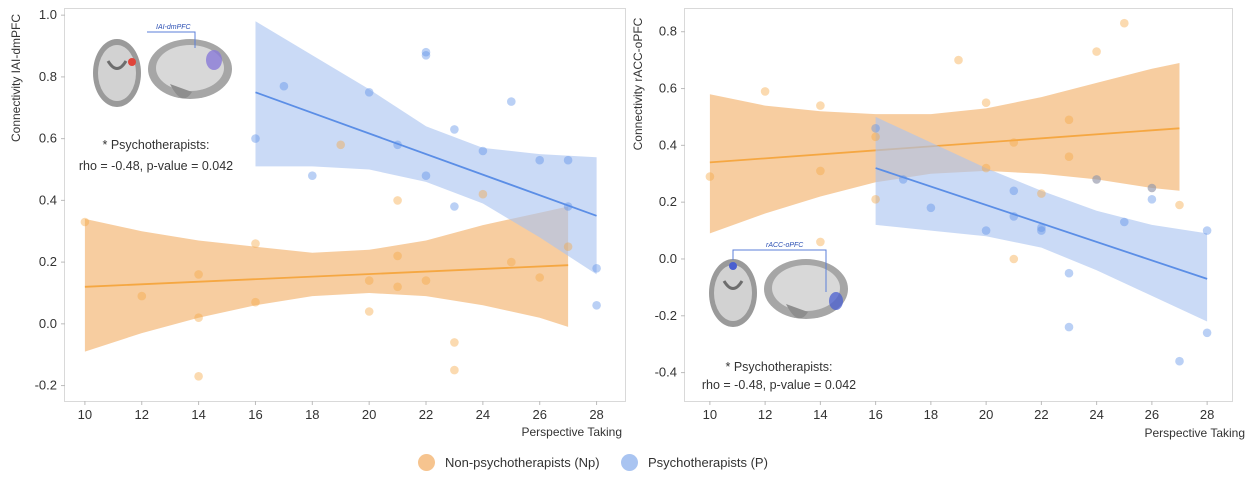 The height and width of the screenshot is (477, 1252). I want to click on roi-marker-red, so click(132, 62).